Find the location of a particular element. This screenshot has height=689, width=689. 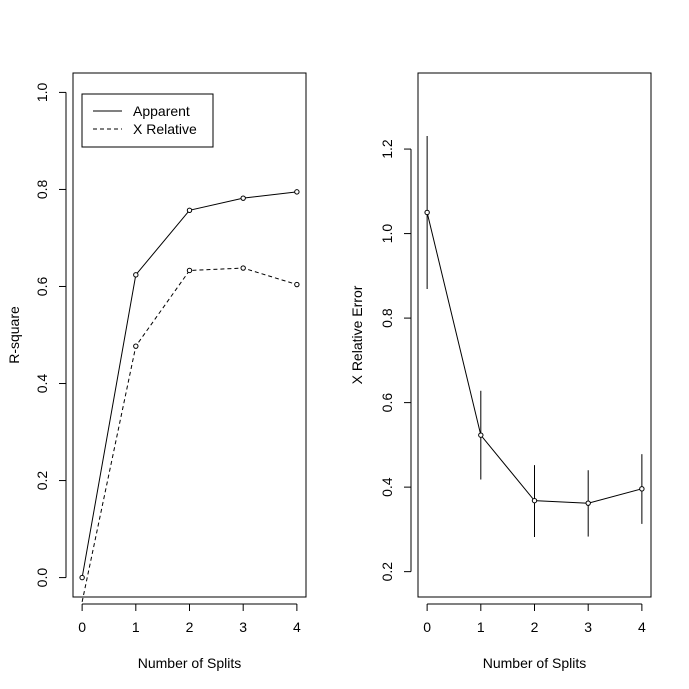

legend-label-apparent: Apparent is located at coordinates (161, 111).